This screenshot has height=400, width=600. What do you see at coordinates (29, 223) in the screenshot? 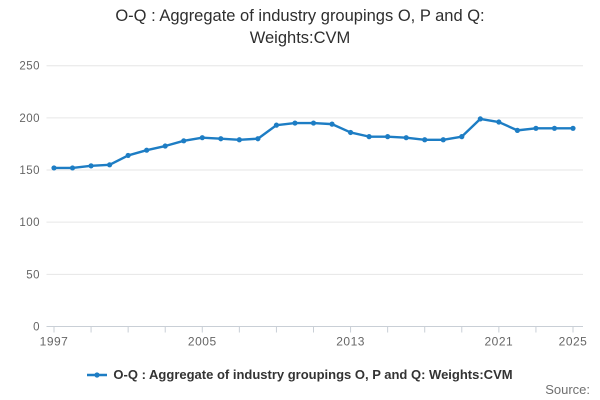
I see `y-tick-label: 100` at bounding box center [29, 223].